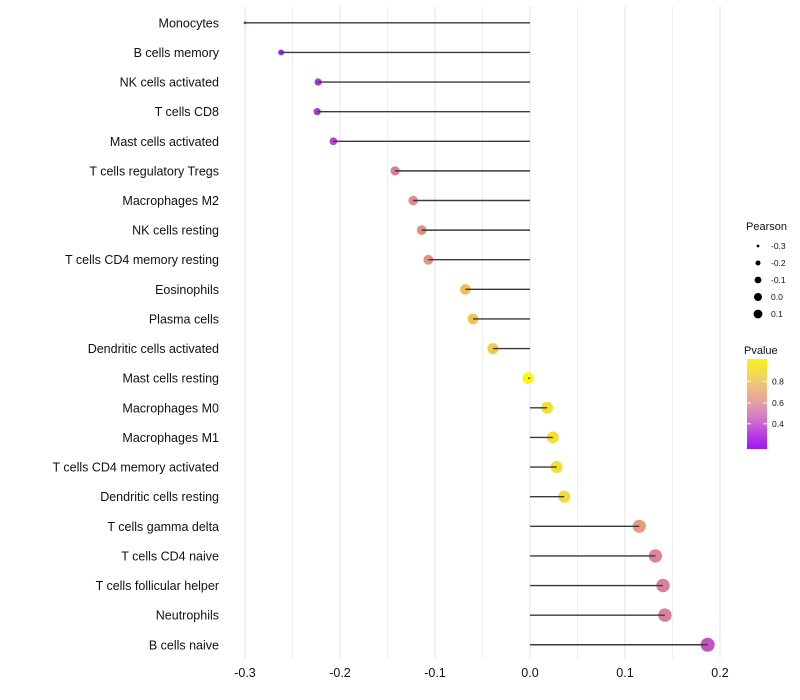 This screenshot has height=700, width=800. Describe the element at coordinates (777, 314) in the screenshot. I see `size-legend-key-label: 0.1` at that location.